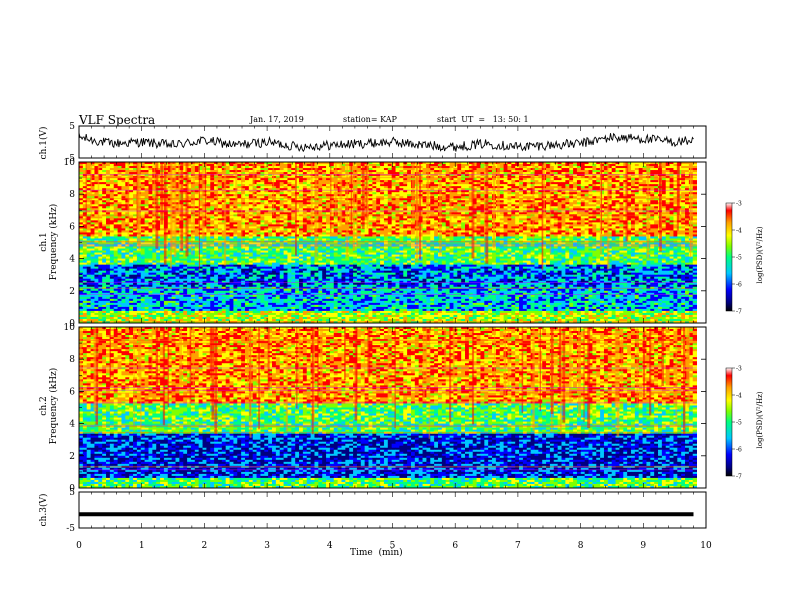  Describe the element at coordinates (72, 493) in the screenshot. I see `ch3-waveform-ytick-label: 5` at that location.